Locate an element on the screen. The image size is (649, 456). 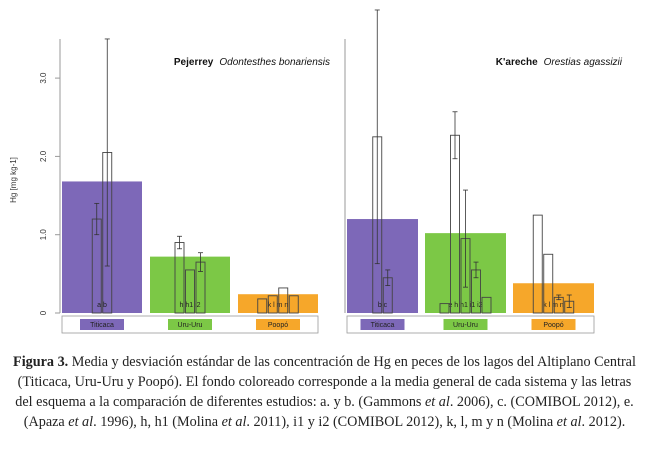
study-label: h h1 i2 is located at coordinates (189, 305).